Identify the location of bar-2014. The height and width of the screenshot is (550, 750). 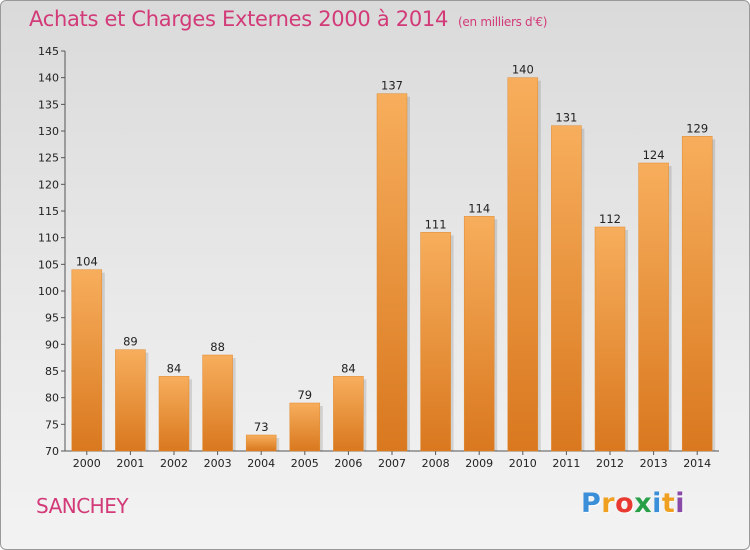
(697, 294).